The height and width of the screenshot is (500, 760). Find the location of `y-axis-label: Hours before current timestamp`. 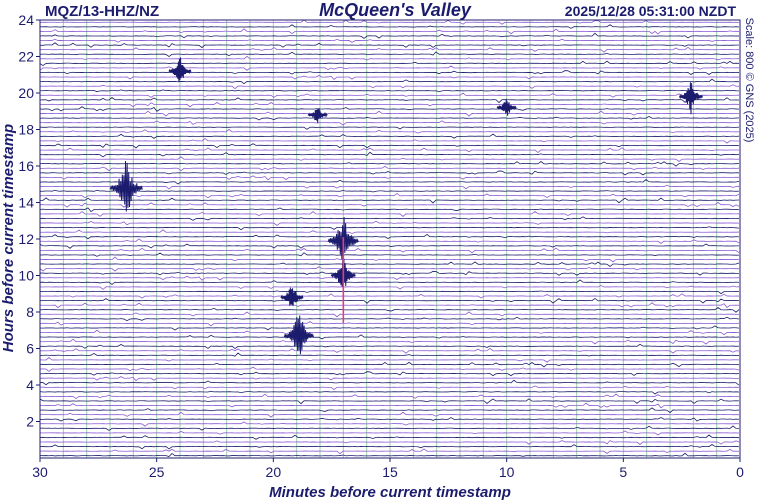

y-axis-label: Hours before current timestamp is located at coordinates (8, 238).